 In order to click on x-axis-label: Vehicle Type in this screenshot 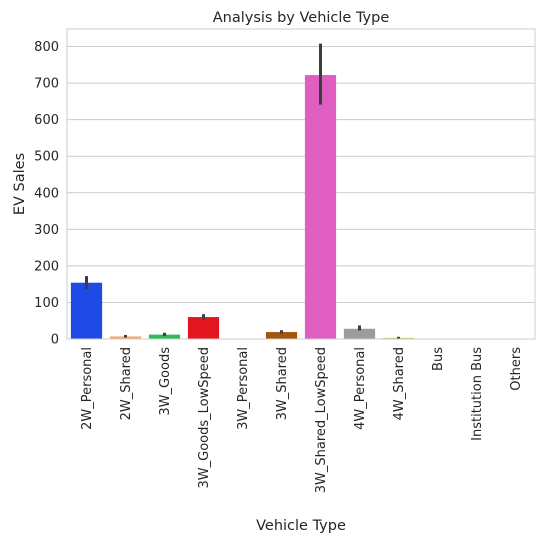, I will do `click(301, 526)`.